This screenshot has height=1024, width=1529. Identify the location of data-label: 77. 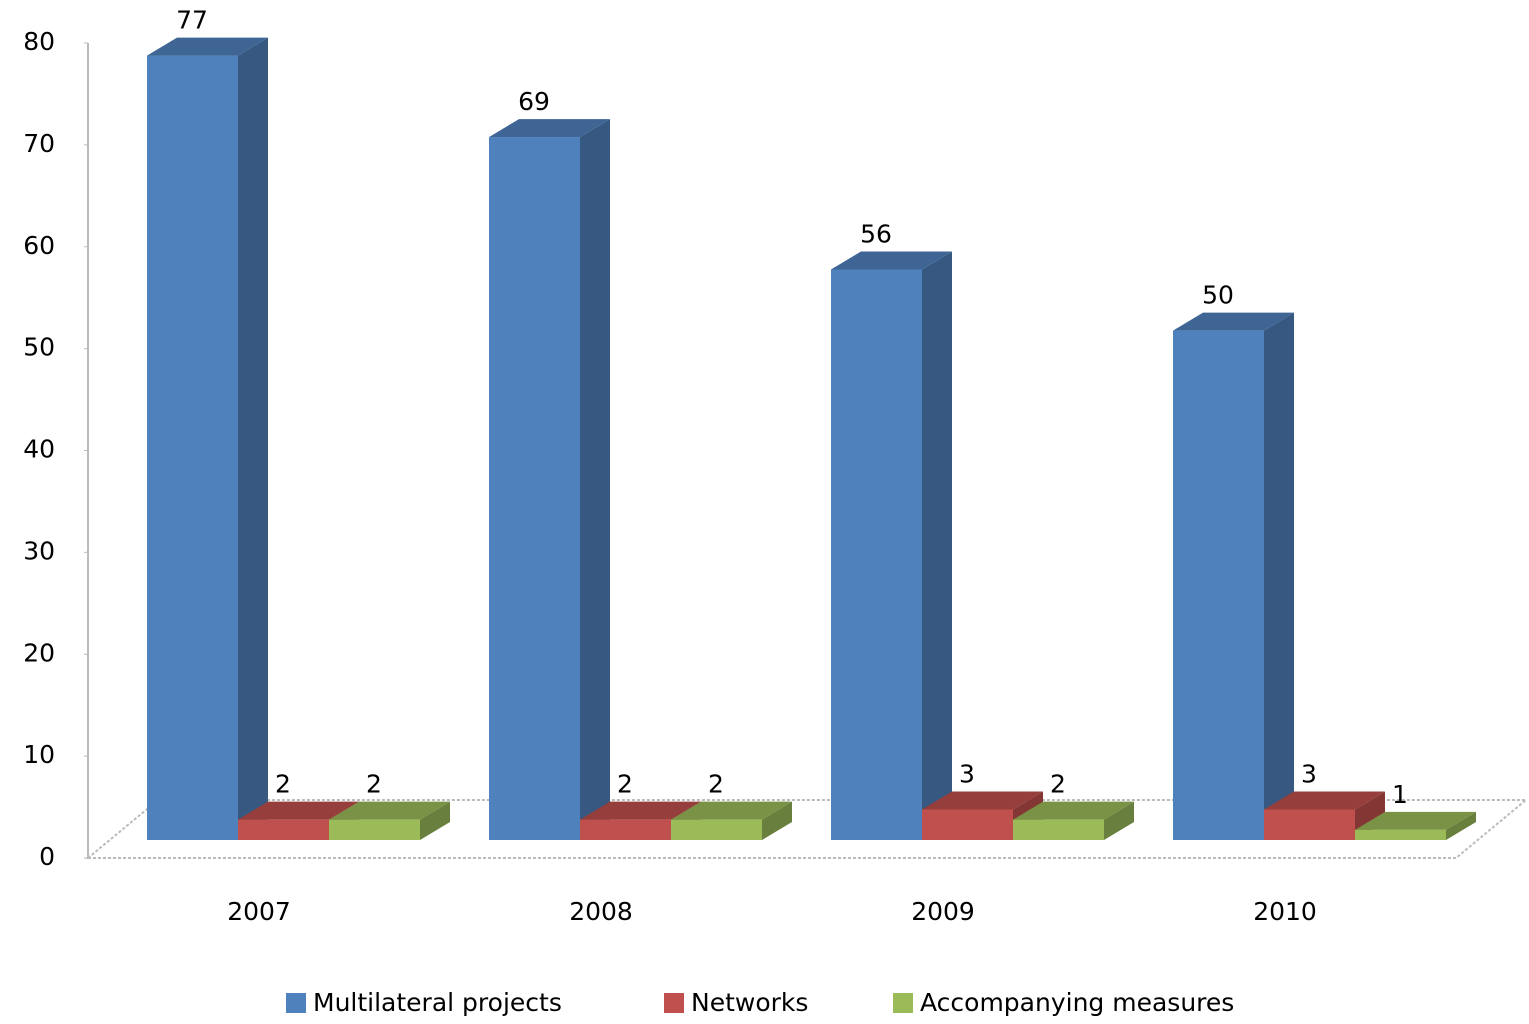
(192, 20).